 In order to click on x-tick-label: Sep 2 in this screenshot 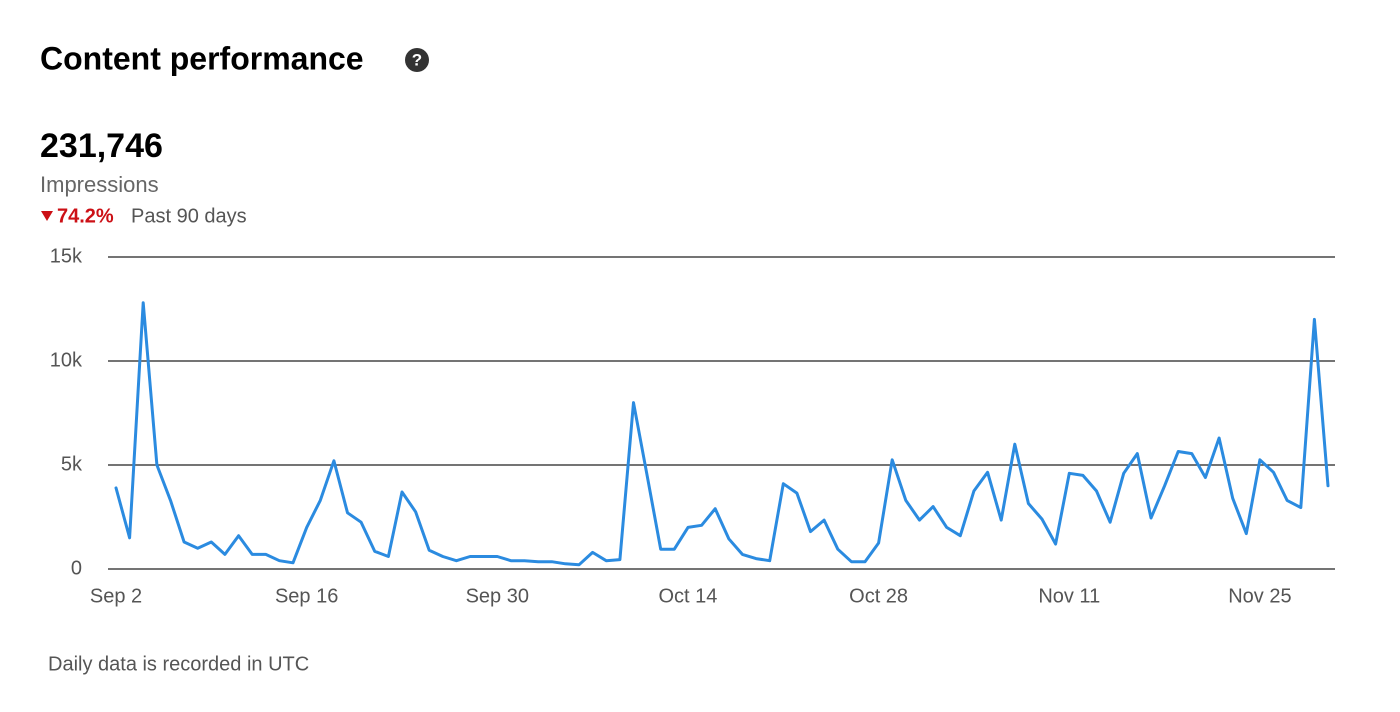, I will do `click(116, 596)`.